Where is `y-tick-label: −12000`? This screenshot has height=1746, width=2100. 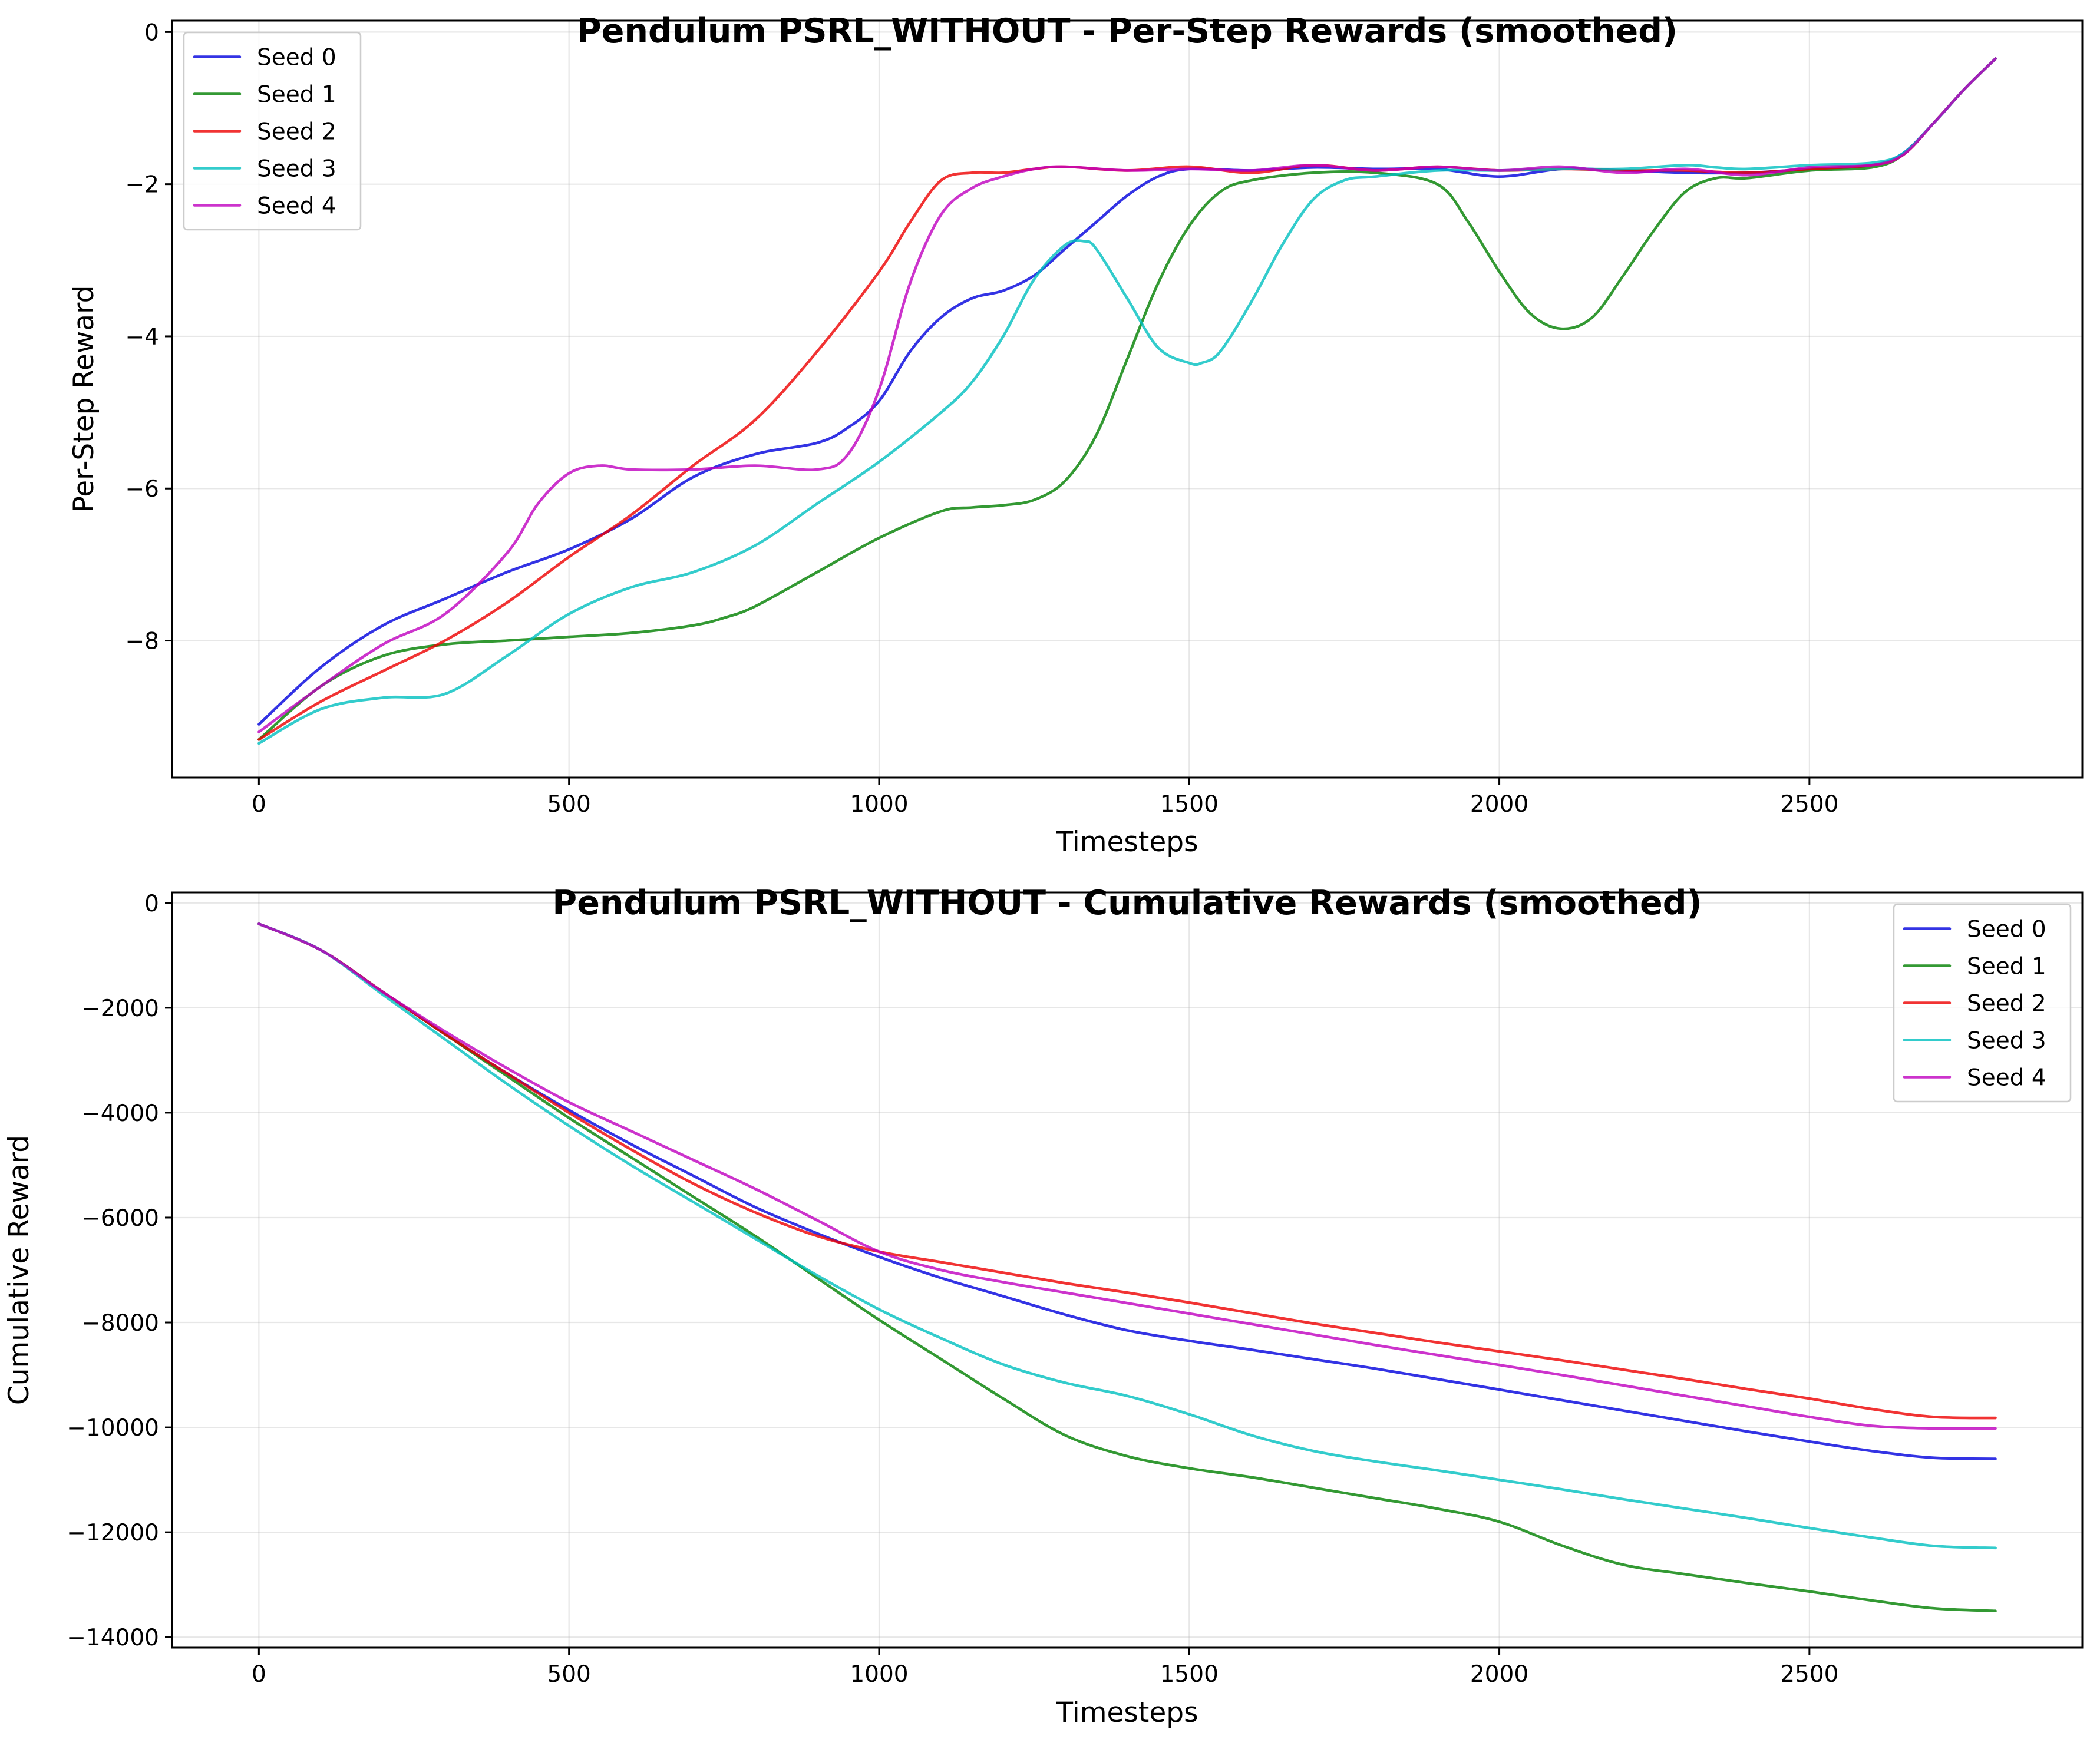
y-tick-label: −12000 is located at coordinates (113, 1533).